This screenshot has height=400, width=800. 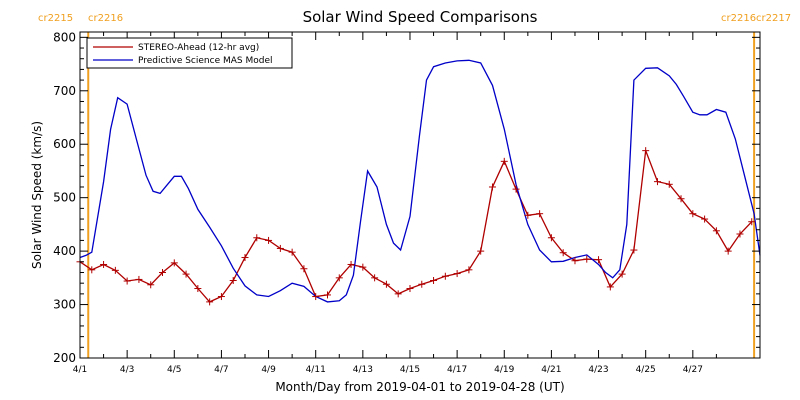 I want to click on y-tick-label: 800, so click(x=64, y=37).